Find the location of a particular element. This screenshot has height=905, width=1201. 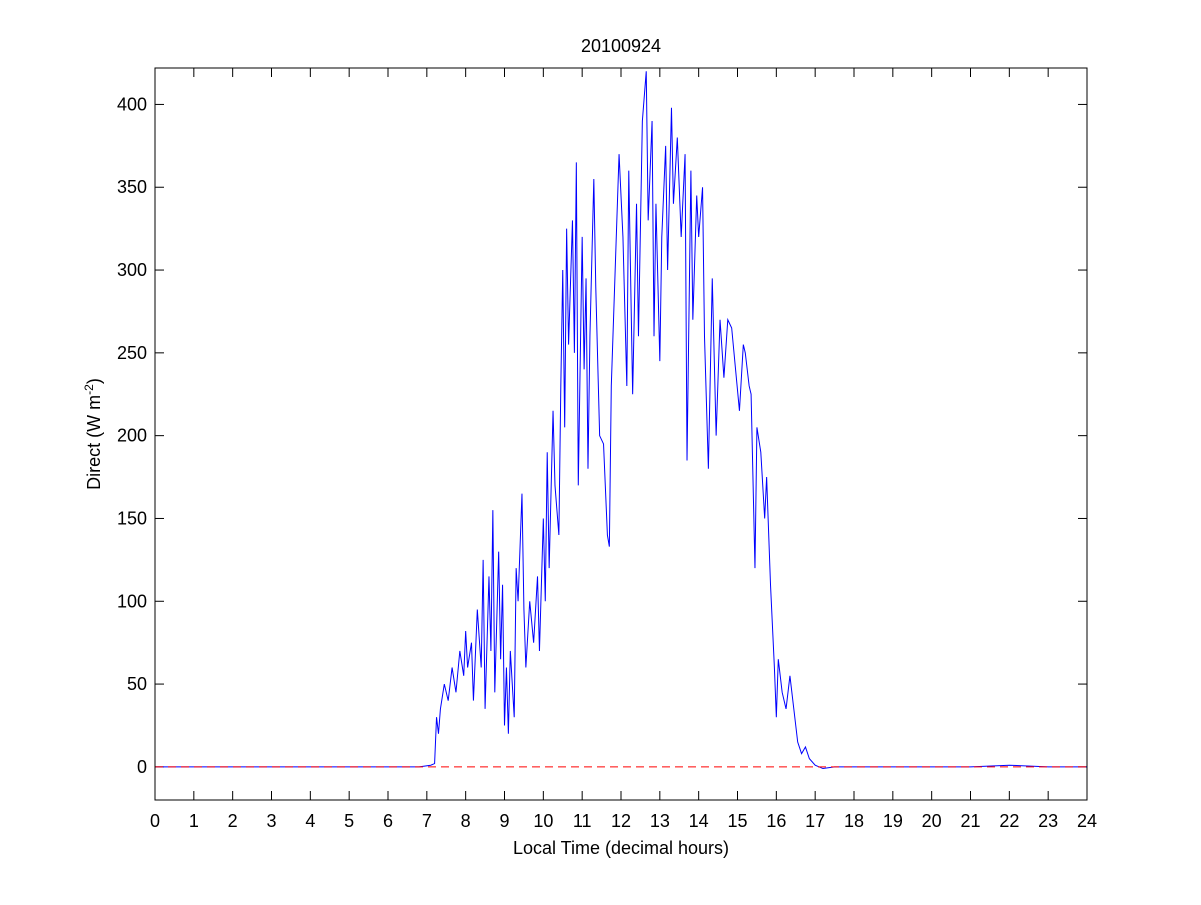

x-tick-label: 23 is located at coordinates (1048, 821).